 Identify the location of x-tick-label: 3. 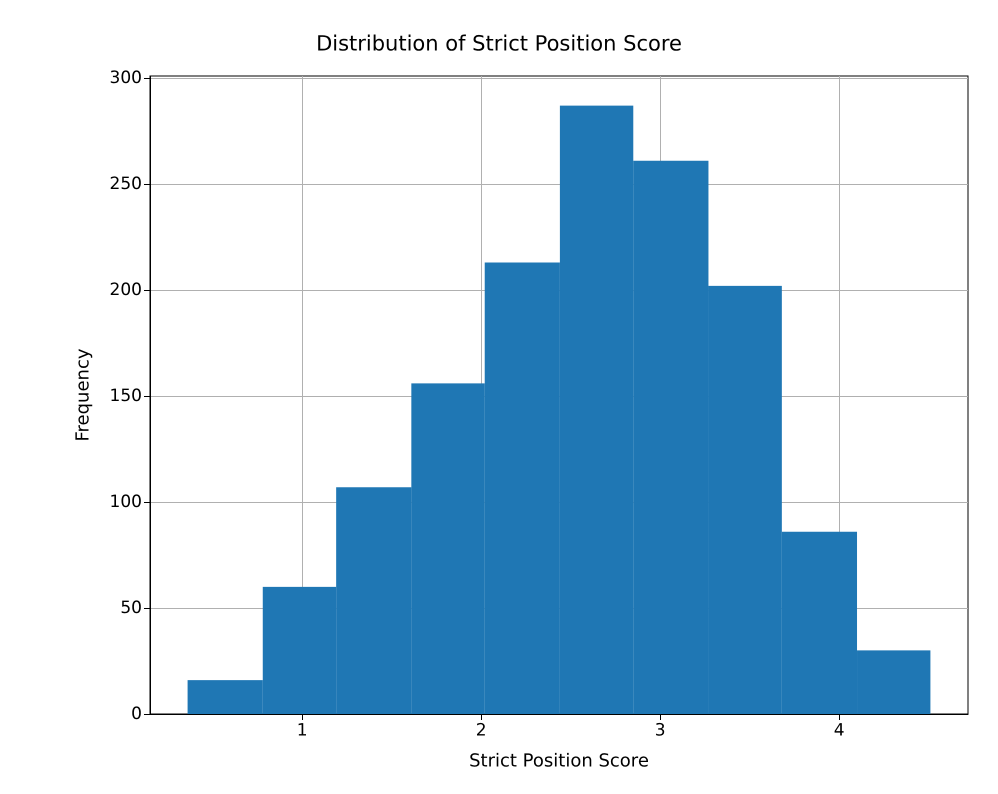
(660, 730).